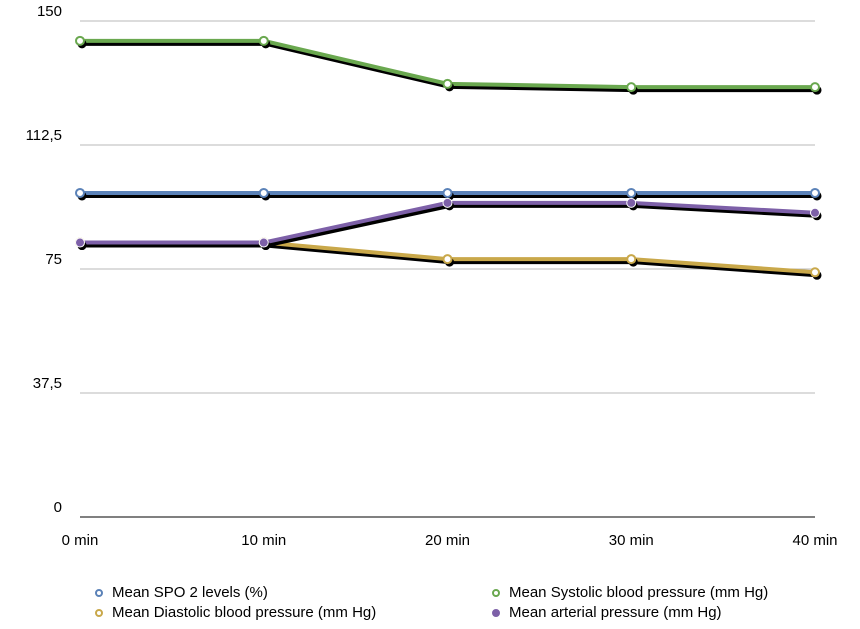  I want to click on x-tick-label: 10 min, so click(263, 540).